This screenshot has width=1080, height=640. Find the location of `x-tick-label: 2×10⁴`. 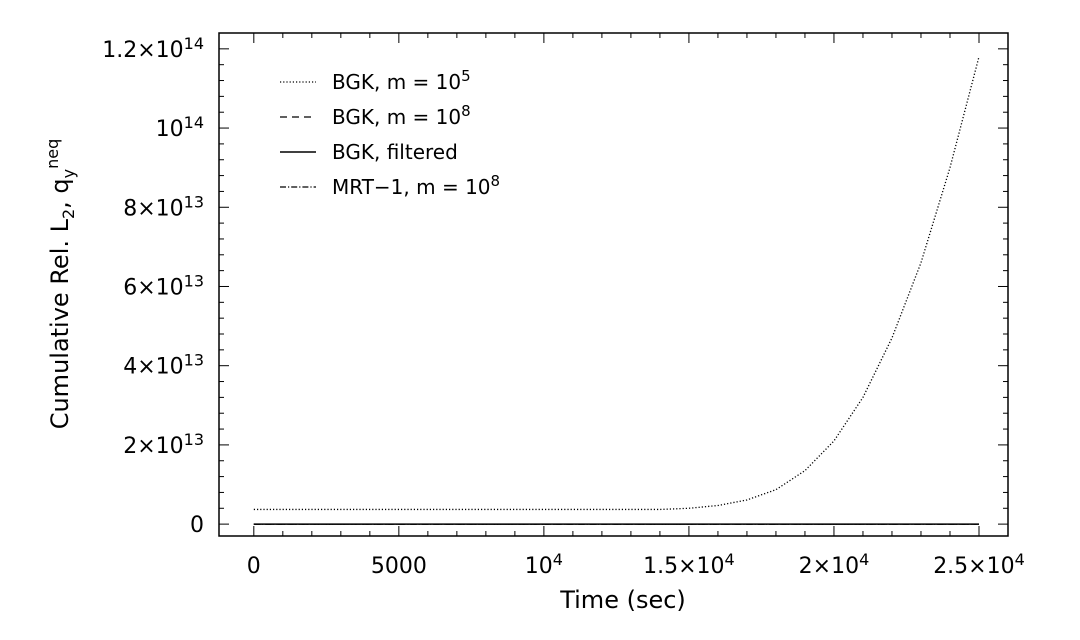

x-tick-label: 2×10⁴ is located at coordinates (834, 564).